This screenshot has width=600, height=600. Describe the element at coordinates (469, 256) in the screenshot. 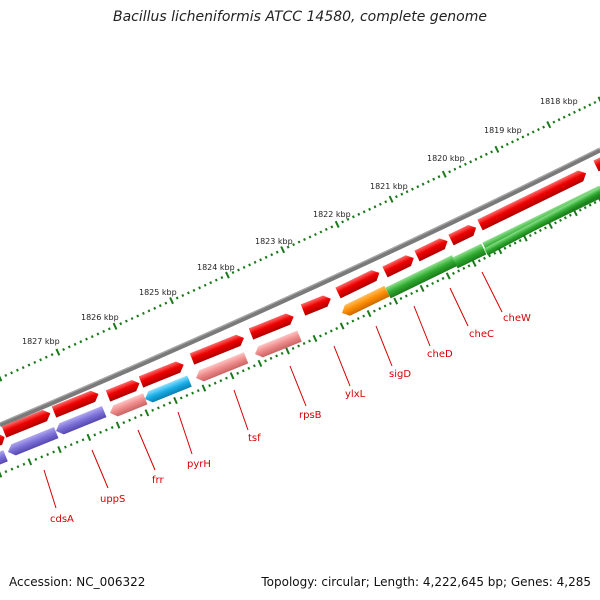

I see `gene-reverse-cheC` at that location.